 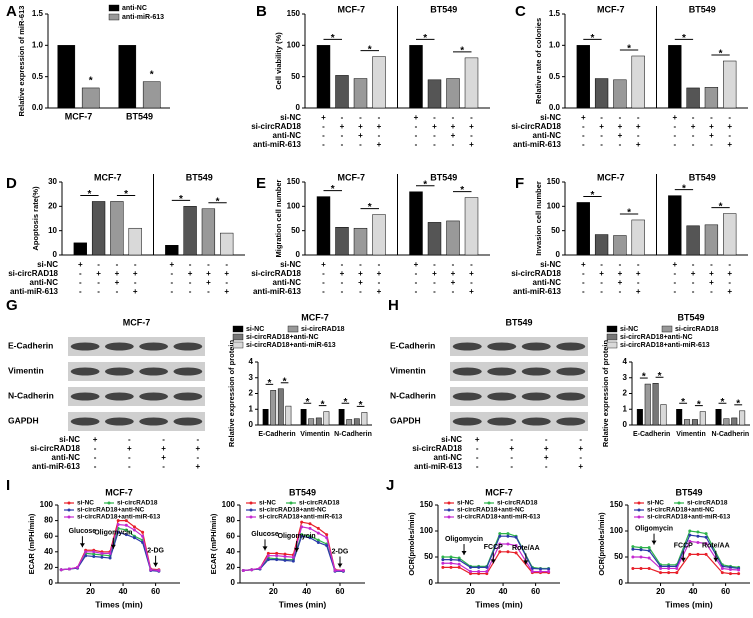 I want to click on x-tick-label: Vimentin, so click(x=314, y=434).